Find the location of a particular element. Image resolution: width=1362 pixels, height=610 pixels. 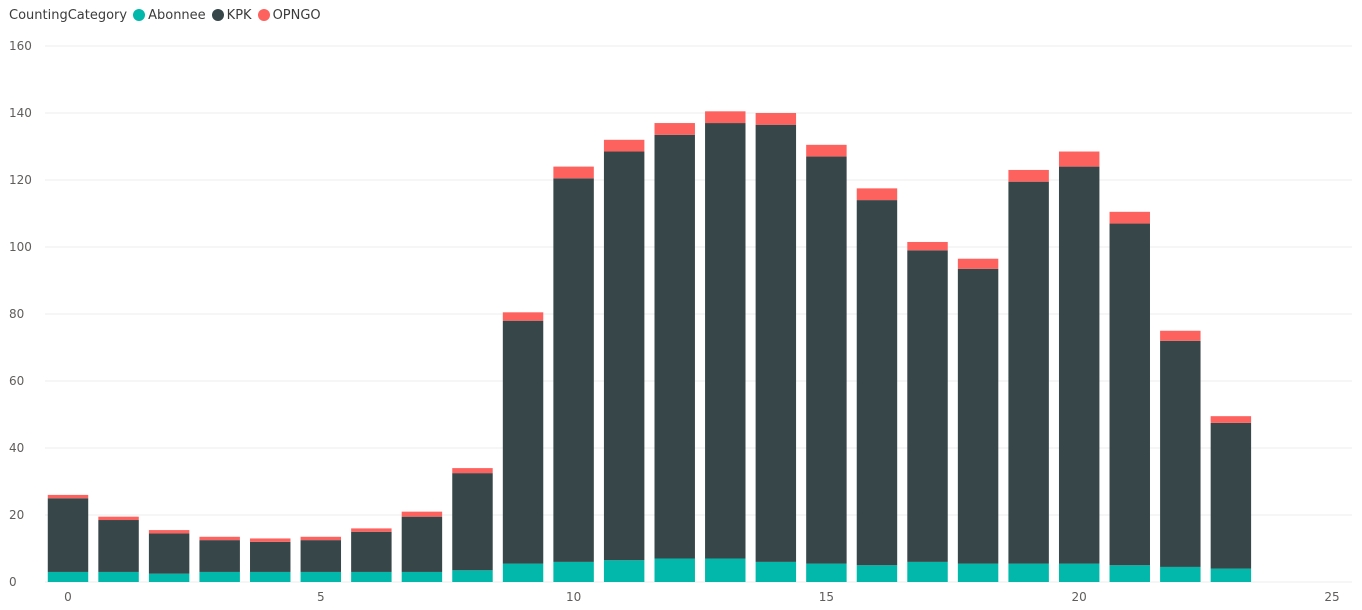

legend-label: KPK is located at coordinates (239, 15).